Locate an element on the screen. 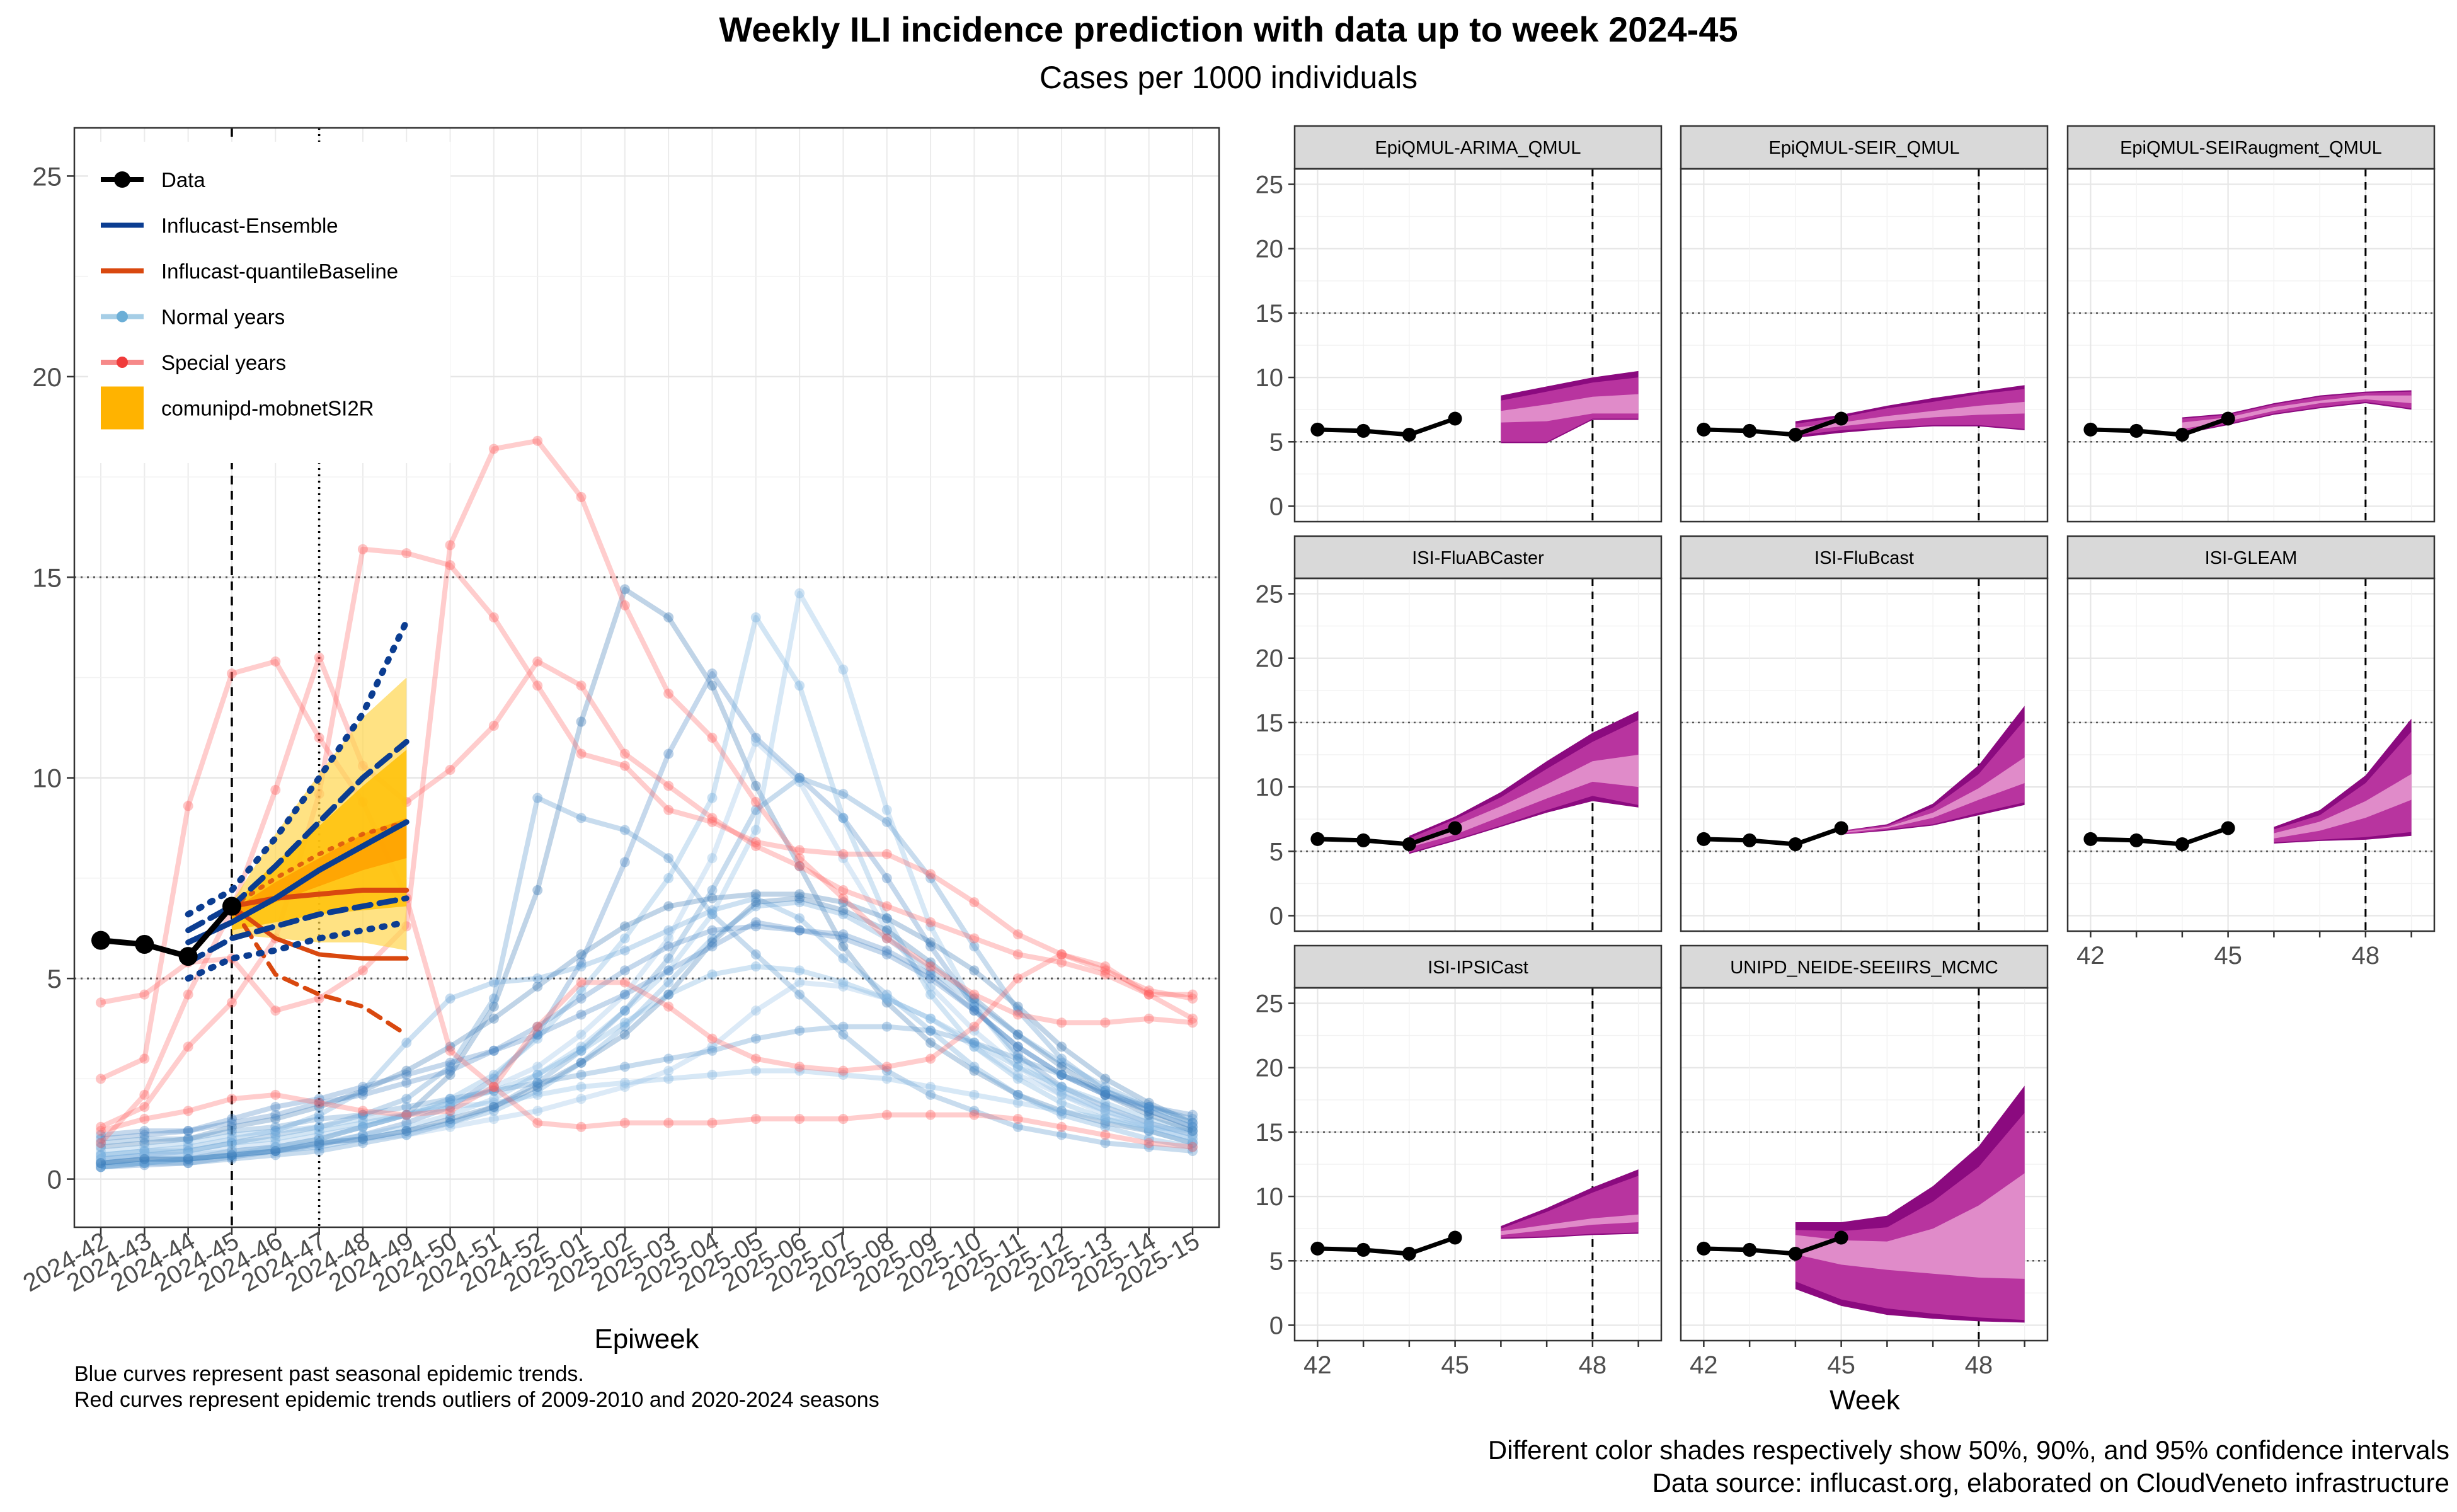 The width and height of the screenshot is (2457, 1512). data-line is located at coordinates (167, 932).